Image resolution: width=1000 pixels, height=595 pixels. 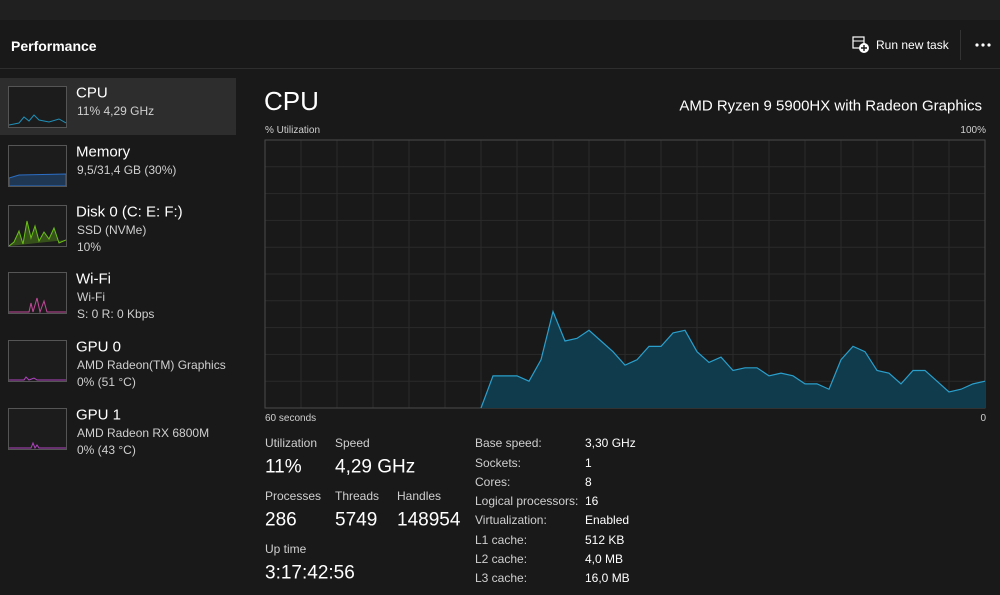 What do you see at coordinates (830, 106) in the screenshot?
I see `cpu-model: AMD Ryzen 9 5900HX with Radeon Graphics` at bounding box center [830, 106].